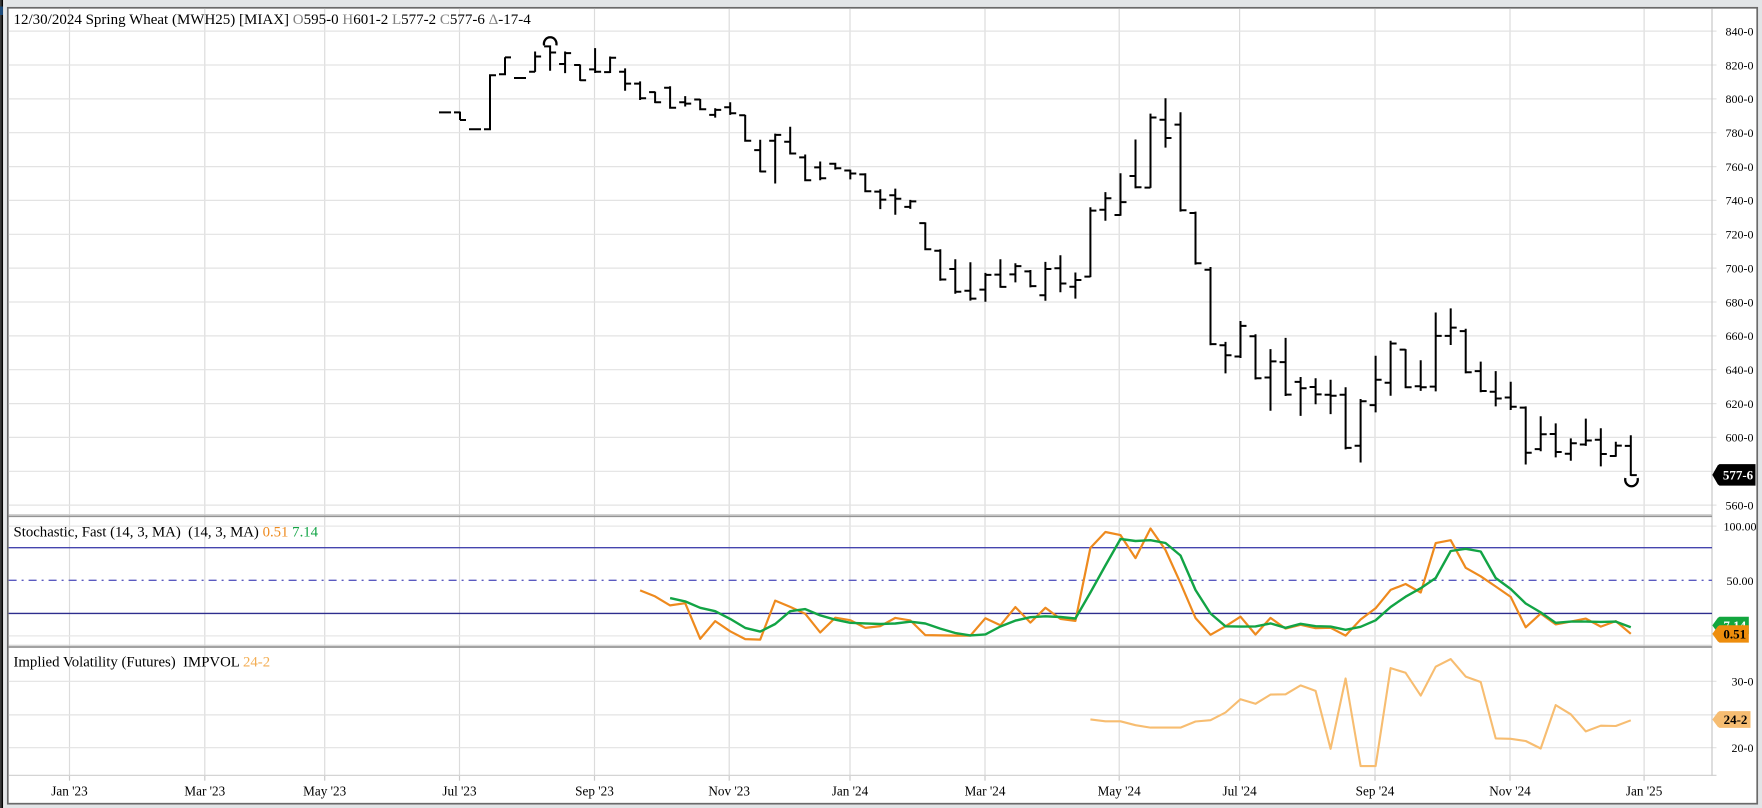  Describe the element at coordinates (1740, 31) in the screenshot. I see `svg-text: 840-0` at that location.